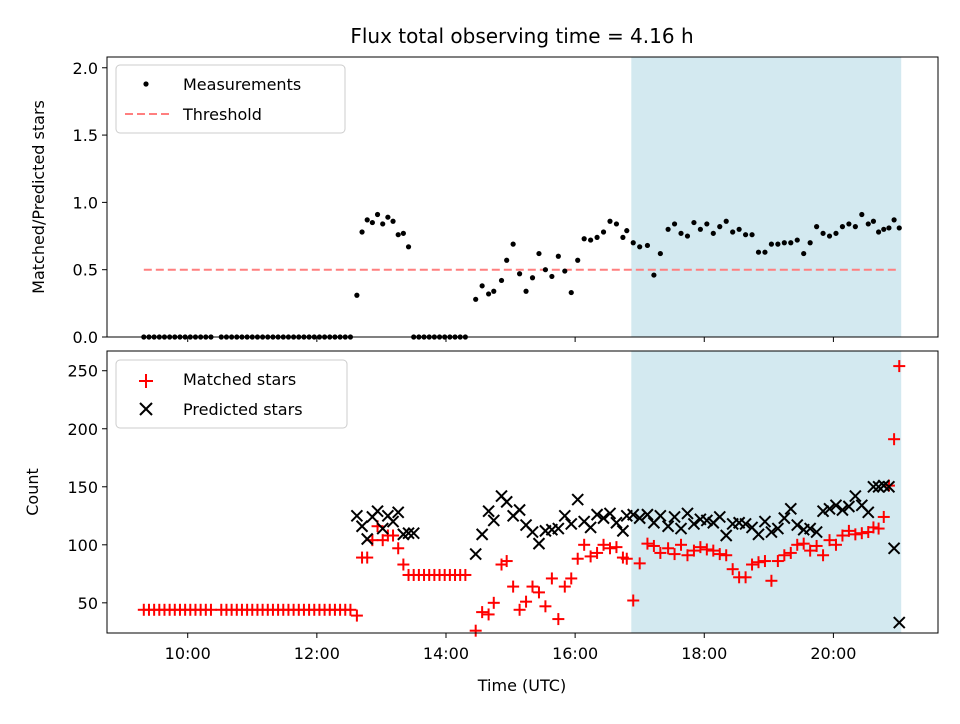  Describe the element at coordinates (704, 653) in the screenshot. I see `x-tick-label: 18:00` at that location.